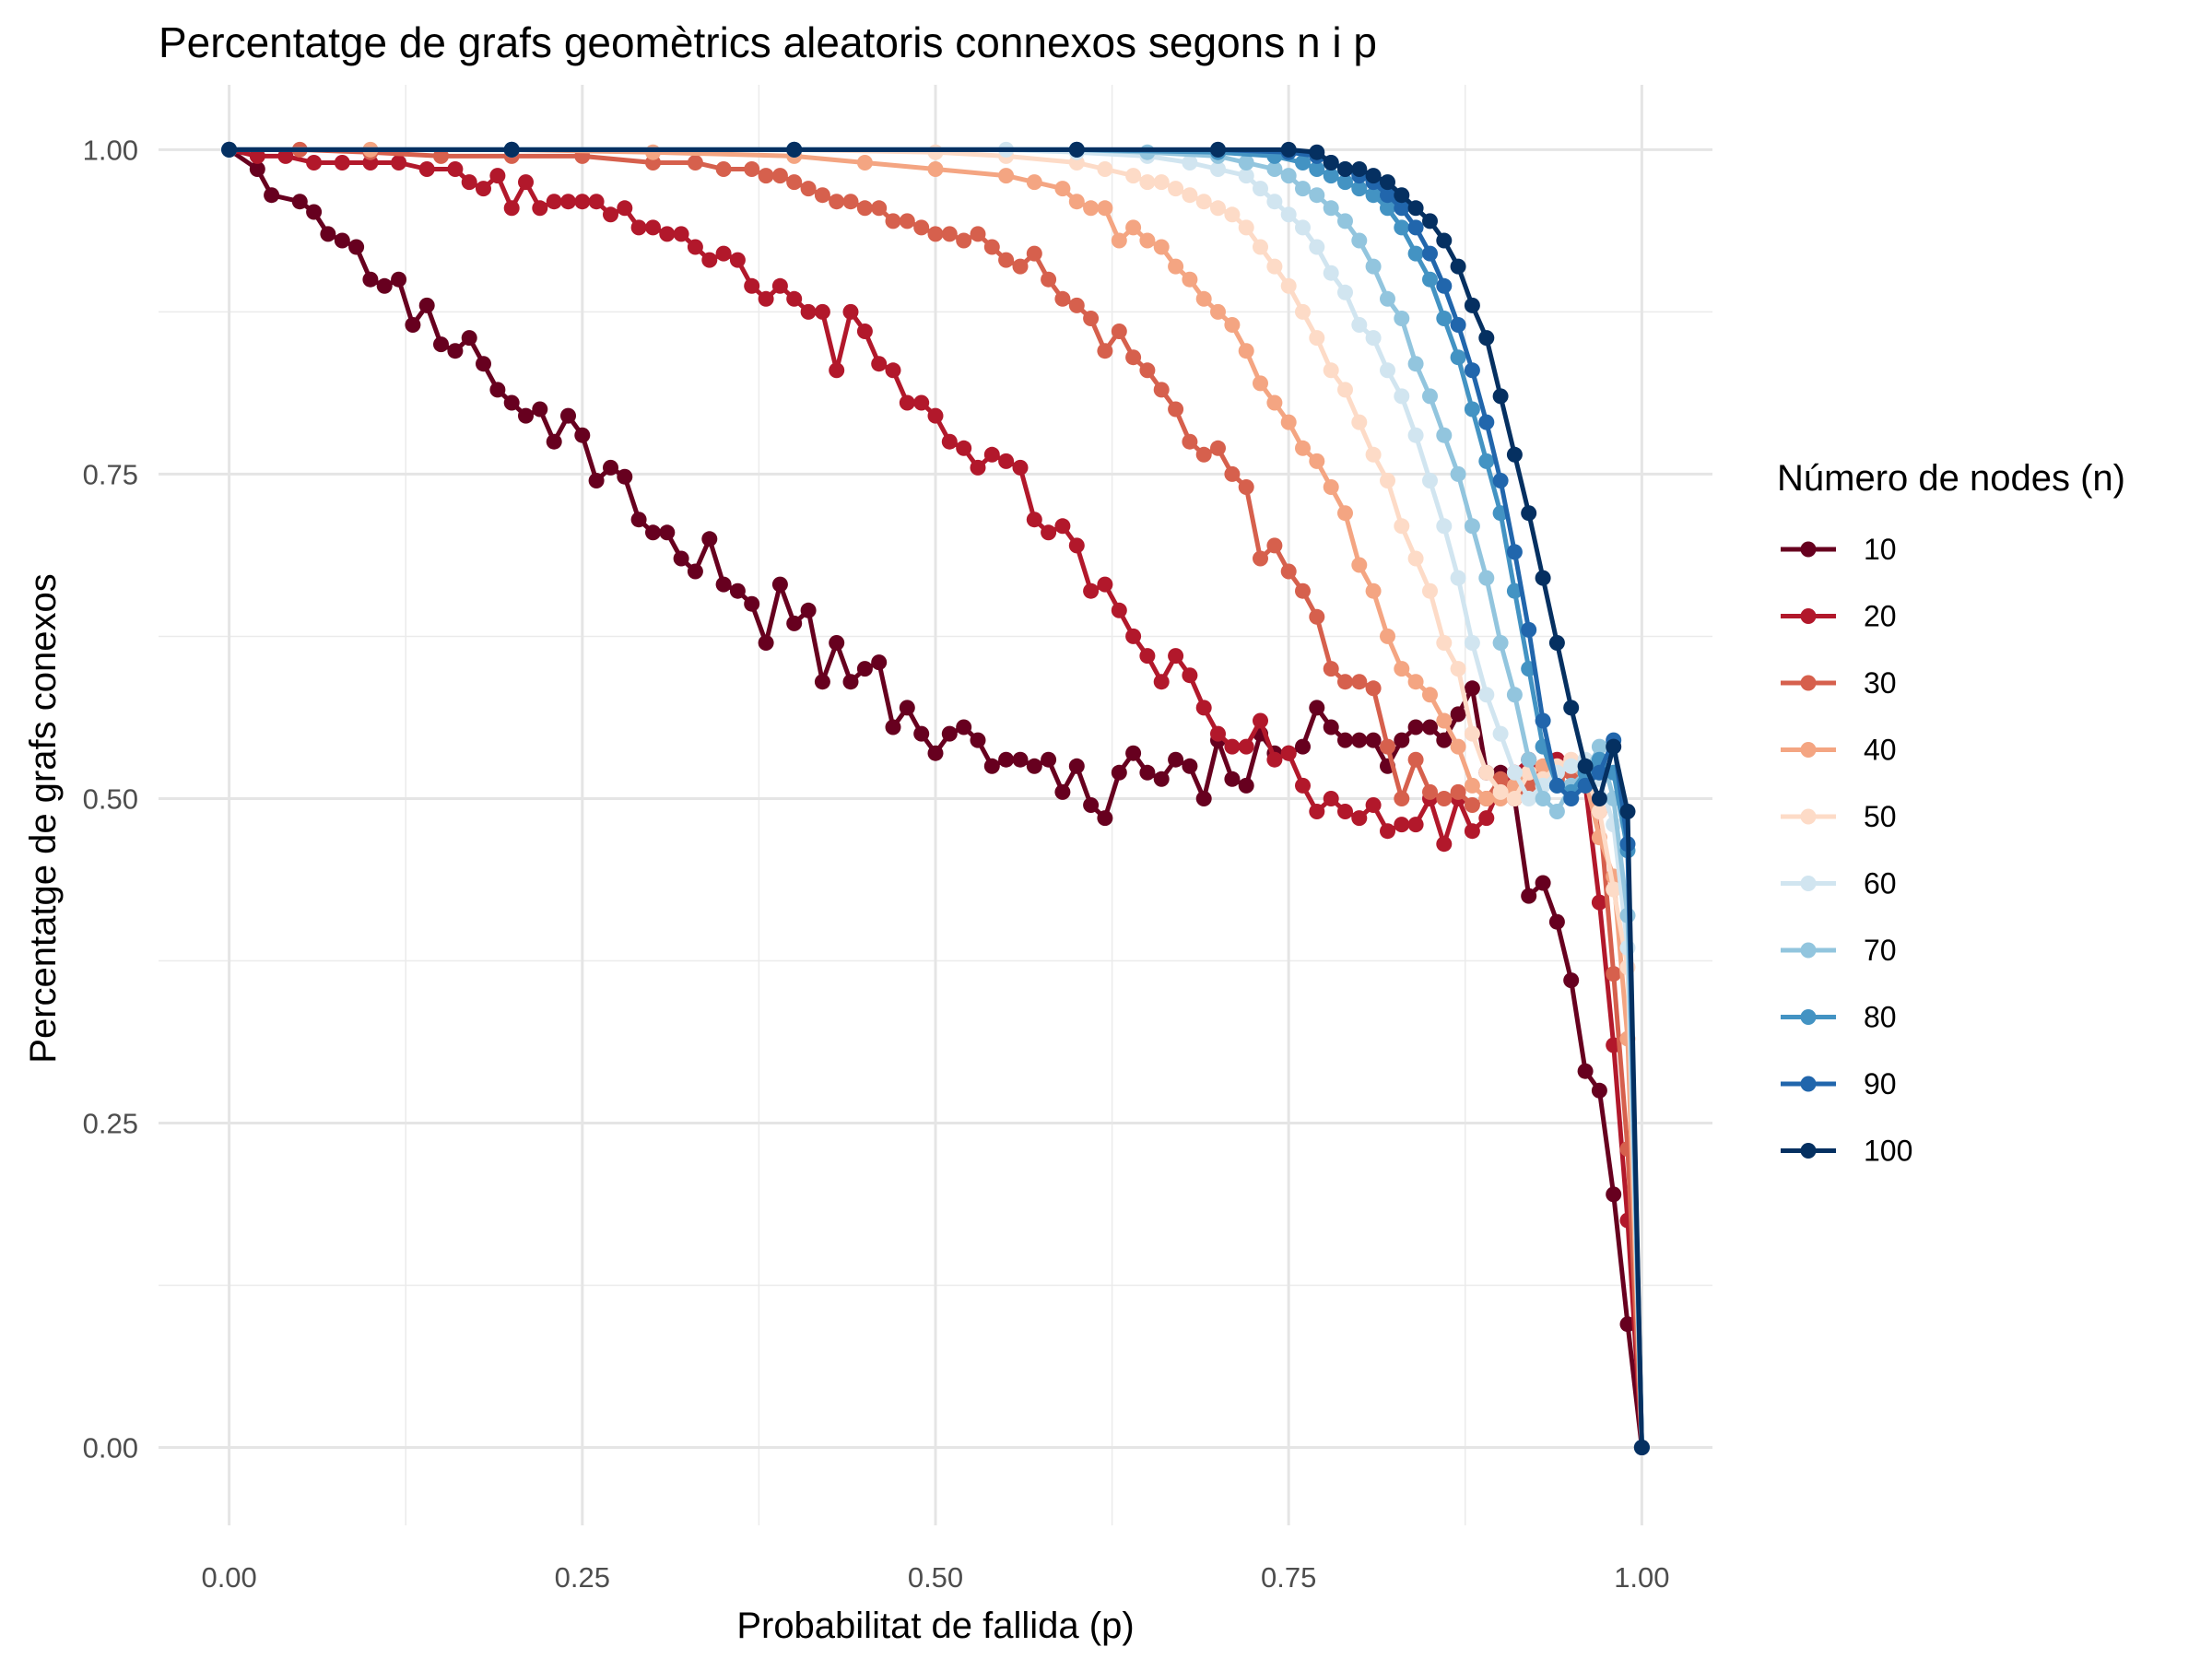 Image resolution: width=2212 pixels, height=1659 pixels. Describe the element at coordinates (1880, 750) in the screenshot. I see `legend-label: 40` at that location.